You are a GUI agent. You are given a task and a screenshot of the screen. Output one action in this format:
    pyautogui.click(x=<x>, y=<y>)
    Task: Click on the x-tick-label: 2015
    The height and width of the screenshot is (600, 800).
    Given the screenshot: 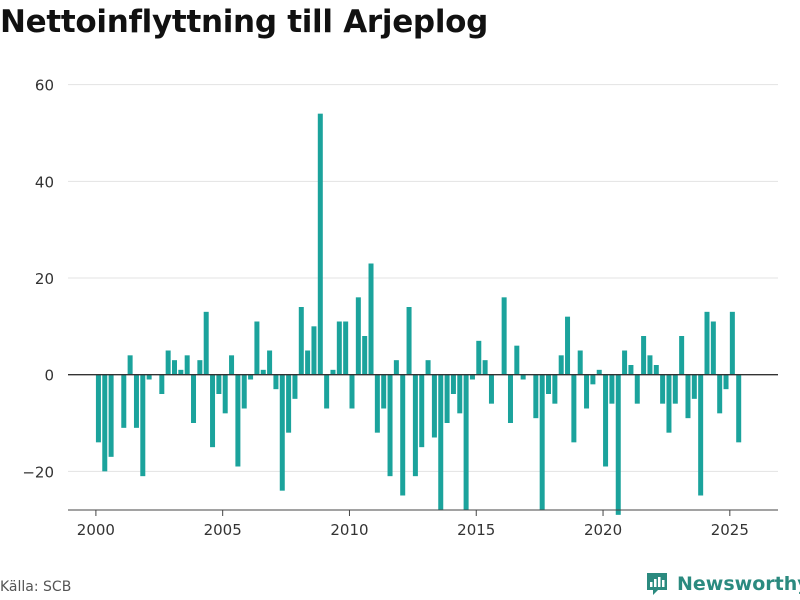 What is the action you would take?
    pyautogui.click(x=476, y=530)
    